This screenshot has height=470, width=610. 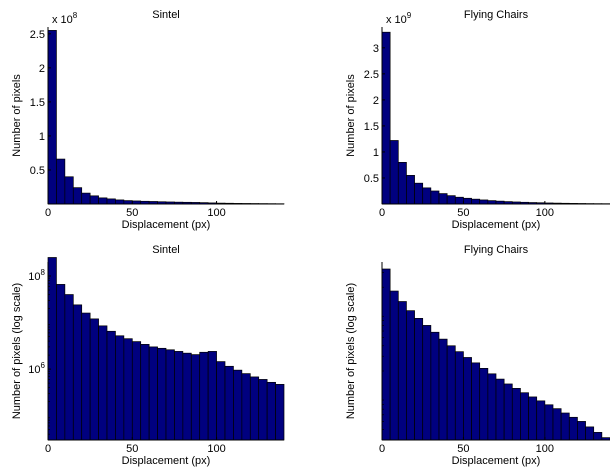 I want to click on y-tick-label: 10⁸, so click(x=36, y=275).